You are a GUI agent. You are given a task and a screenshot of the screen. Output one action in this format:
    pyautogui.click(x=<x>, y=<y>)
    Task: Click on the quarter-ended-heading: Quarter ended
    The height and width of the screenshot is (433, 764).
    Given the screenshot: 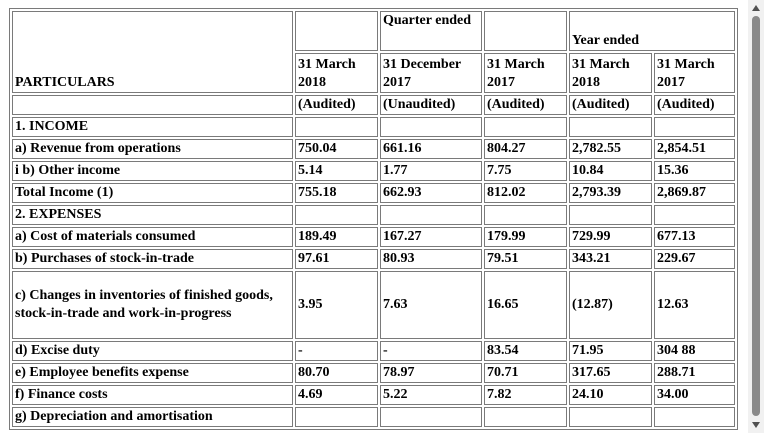 What is the action you would take?
    pyautogui.click(x=427, y=20)
    